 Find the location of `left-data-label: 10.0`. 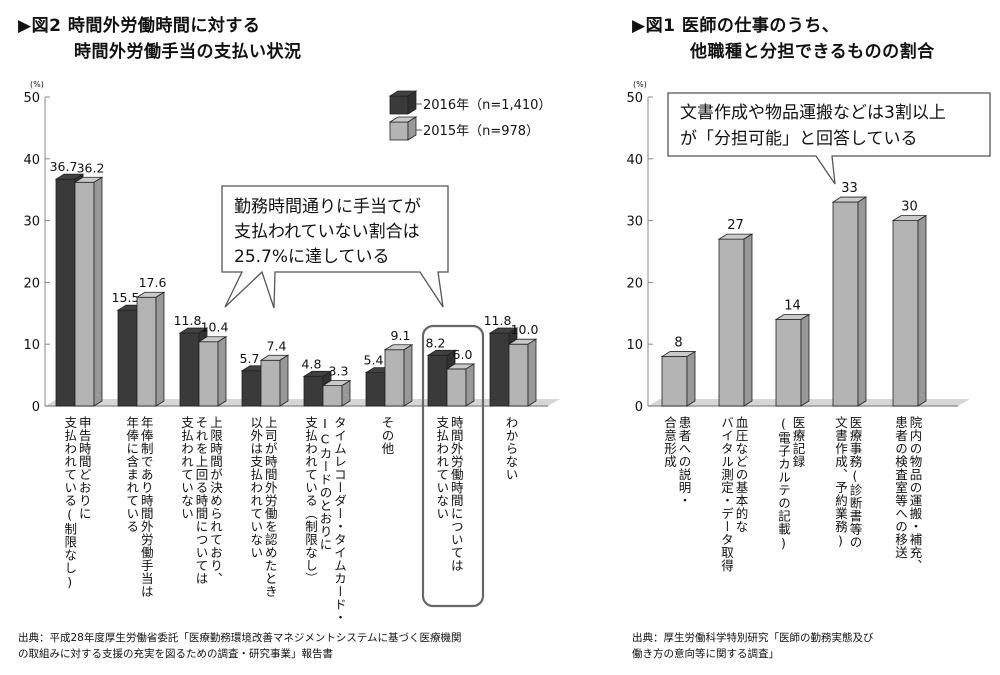

left-data-label: 10.0 is located at coordinates (525, 329).